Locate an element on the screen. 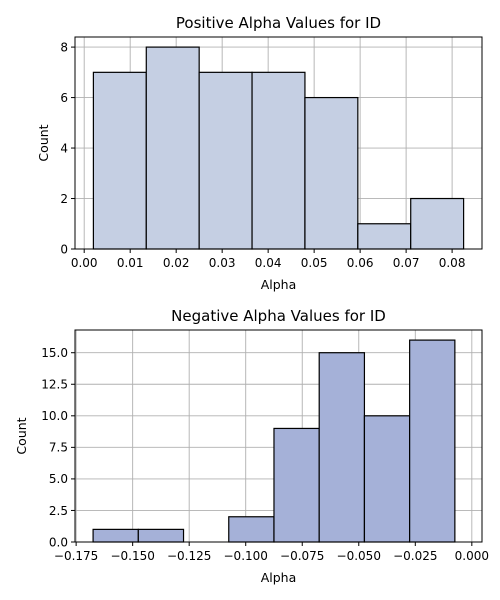 Image resolution: width=500 pixels, height=600 pixels. y-tick-label: 2.5 is located at coordinates (58, 511).